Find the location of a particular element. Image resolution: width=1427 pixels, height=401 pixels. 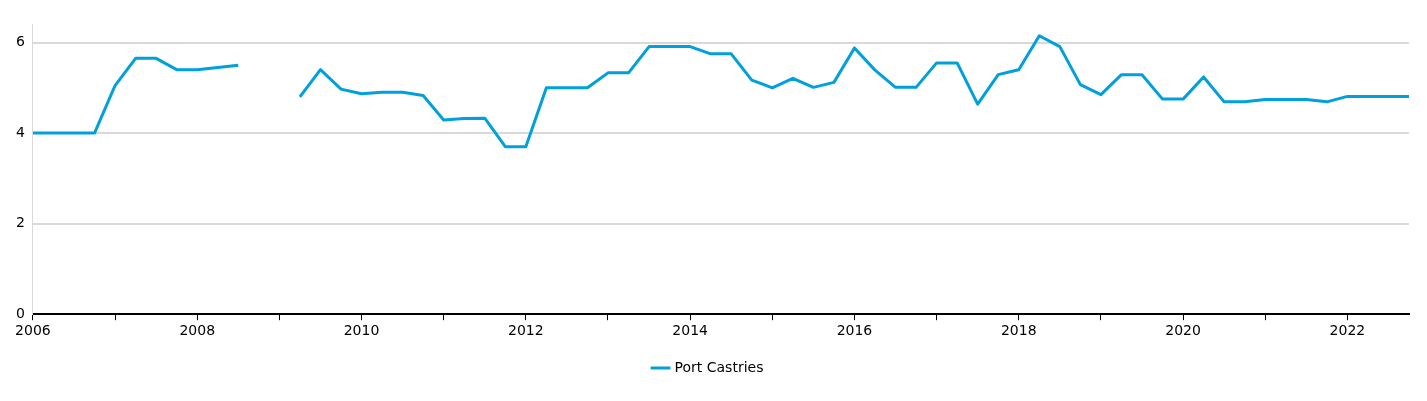

x-tick-label: 2018 is located at coordinates (1018, 330).